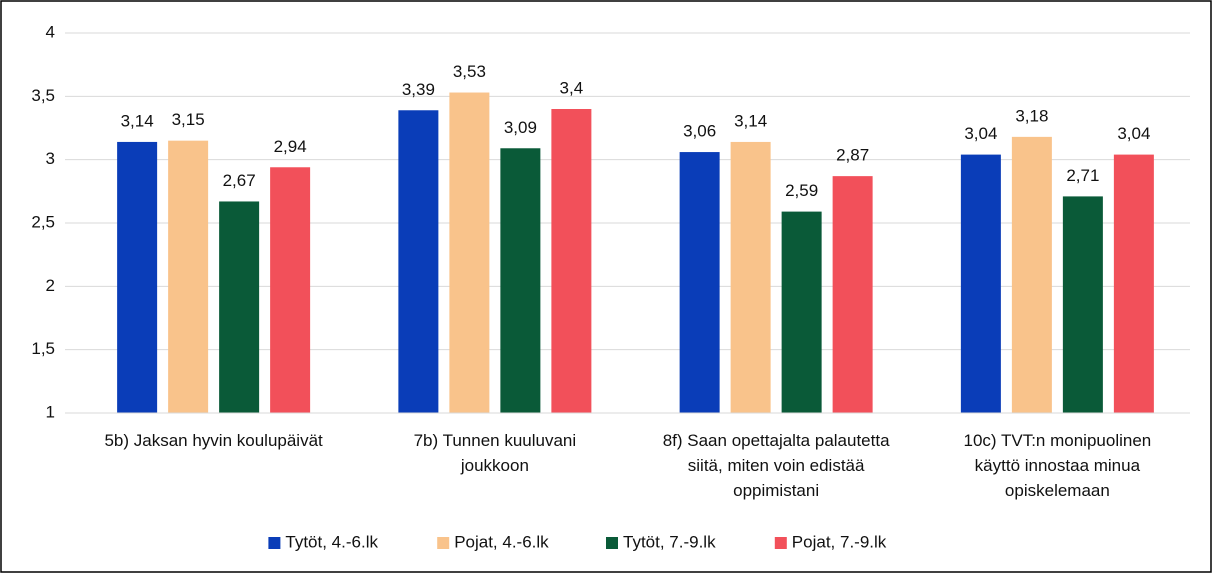 Image resolution: width=1212 pixels, height=573 pixels. Describe the element at coordinates (852, 155) in the screenshot. I see `value-label: 2,87` at that location.